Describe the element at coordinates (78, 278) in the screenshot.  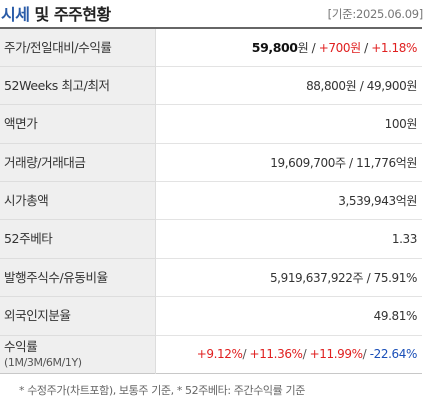
I see `row-label: 발행주식수/유동비율` at that location.